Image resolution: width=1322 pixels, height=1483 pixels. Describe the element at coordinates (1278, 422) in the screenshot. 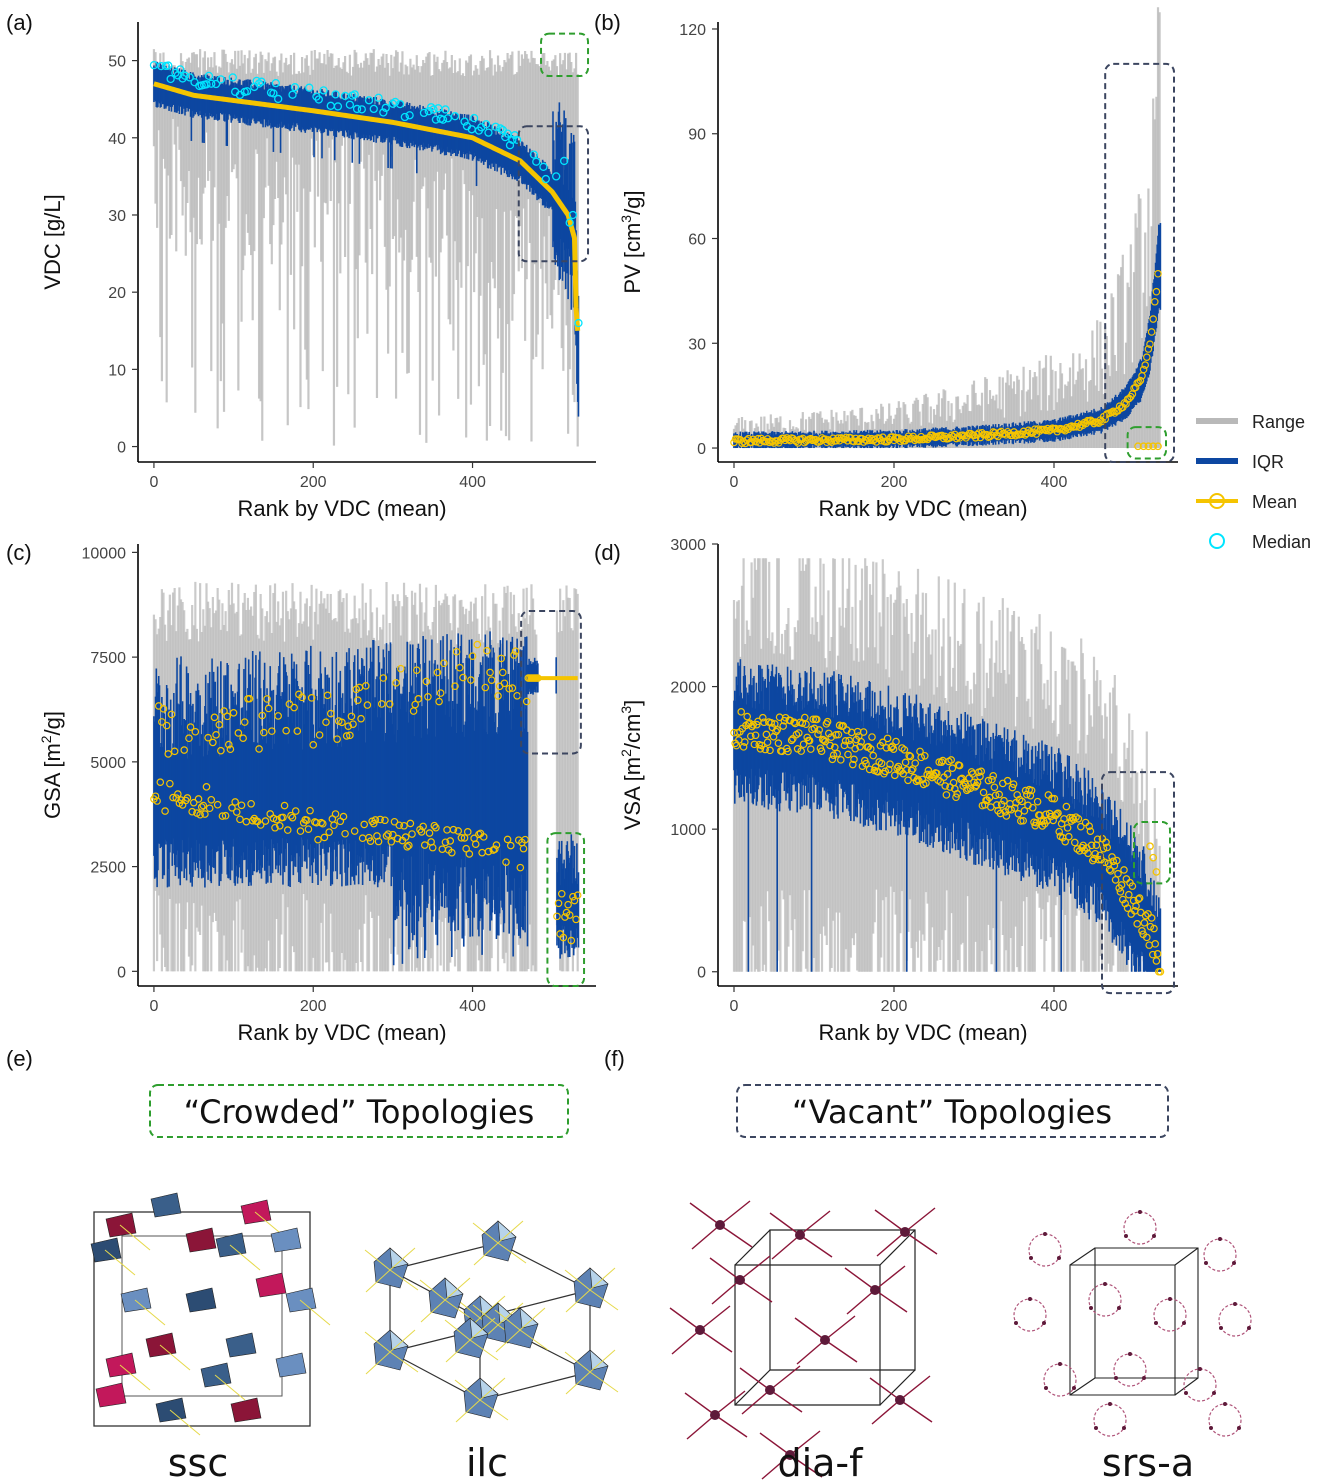

I see `legend-range-label: Range` at that location.